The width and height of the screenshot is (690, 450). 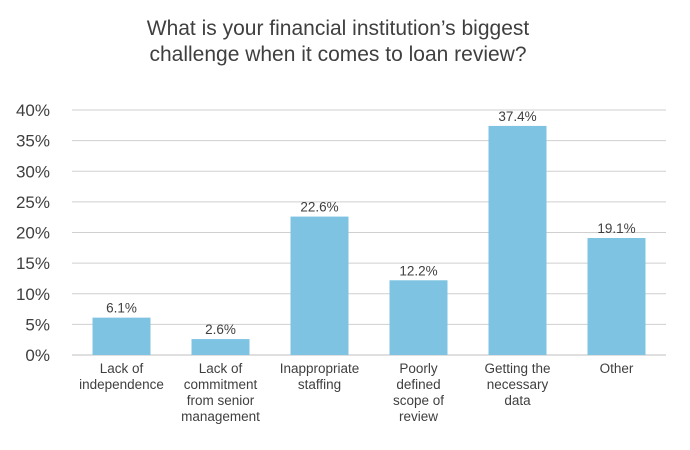 What do you see at coordinates (337, 54) in the screenshot?
I see `chart-title-line-2: challenge when it comes to loan review?` at bounding box center [337, 54].